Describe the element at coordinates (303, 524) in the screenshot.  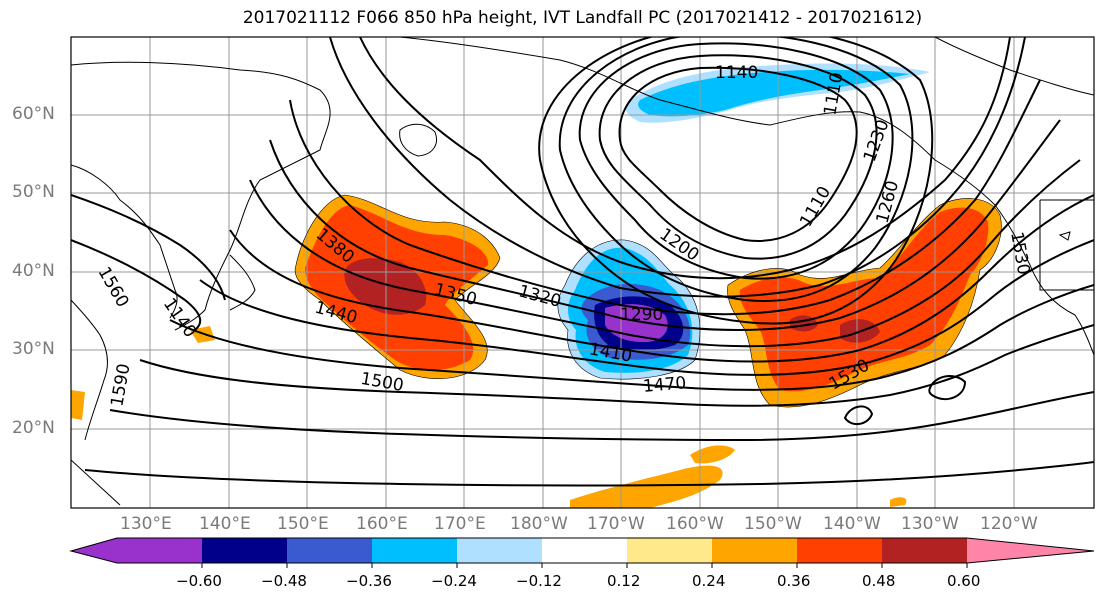
I see `lon-label: 150°E` at that location.